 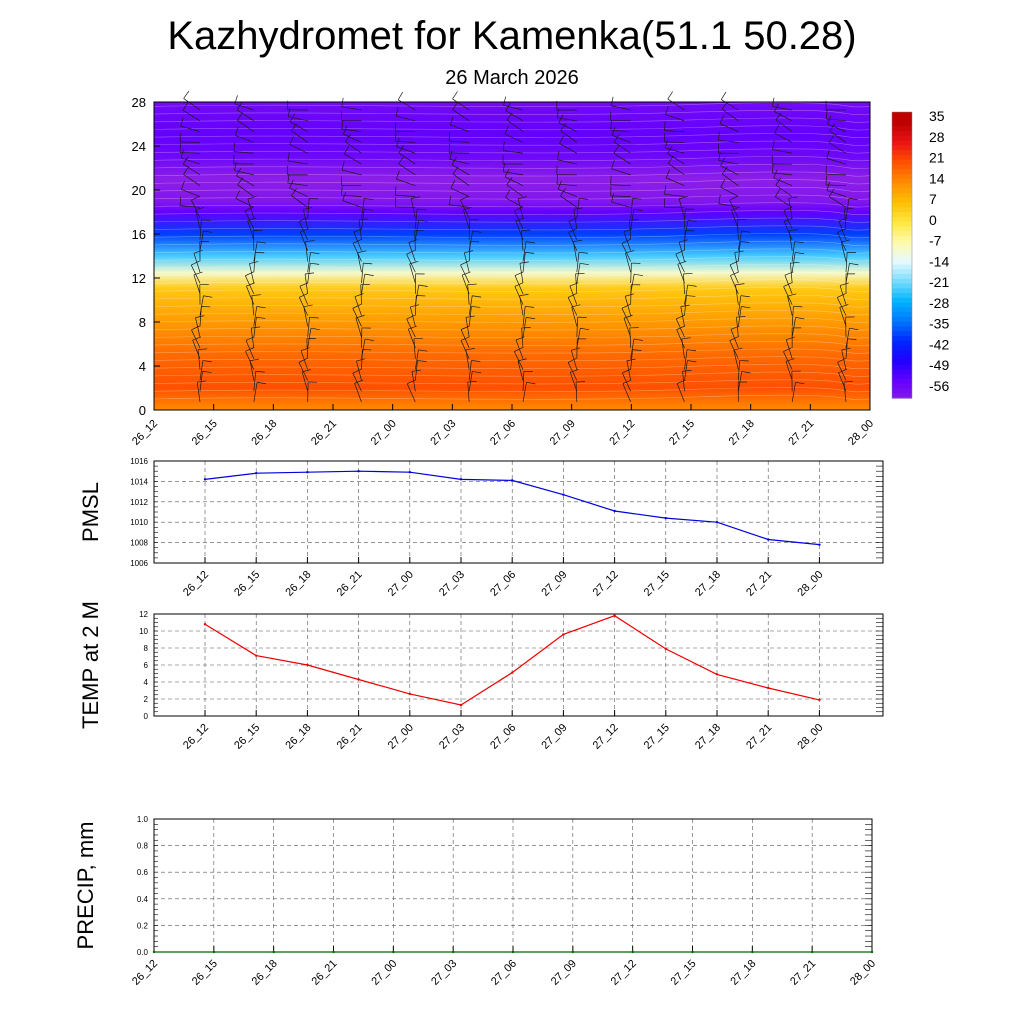 I want to click on x-tick-label: 27_18, so click(x=743, y=973).